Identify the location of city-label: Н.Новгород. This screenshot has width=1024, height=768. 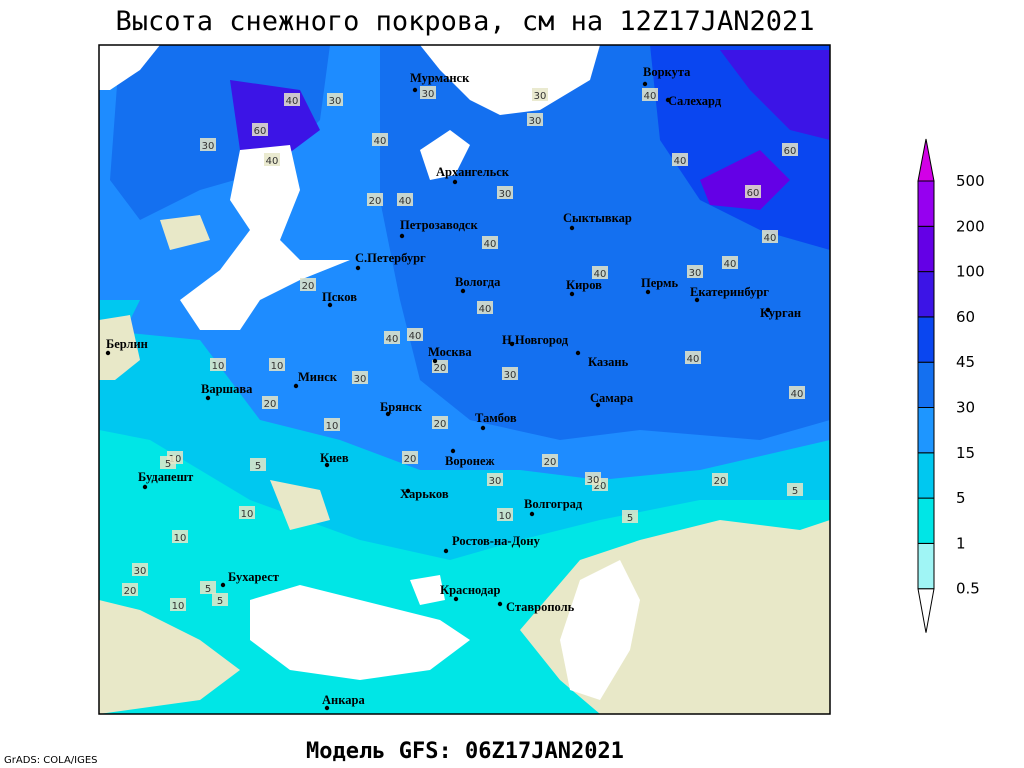
(535, 340).